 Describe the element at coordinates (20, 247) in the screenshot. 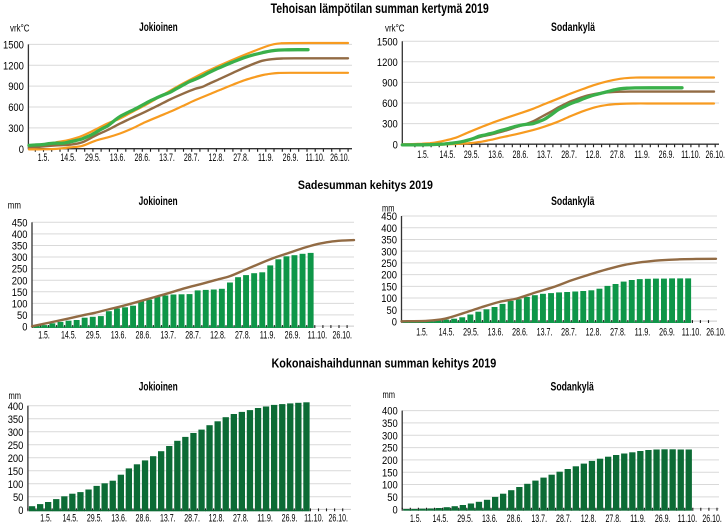

I see `svg-text: 350` at that location.